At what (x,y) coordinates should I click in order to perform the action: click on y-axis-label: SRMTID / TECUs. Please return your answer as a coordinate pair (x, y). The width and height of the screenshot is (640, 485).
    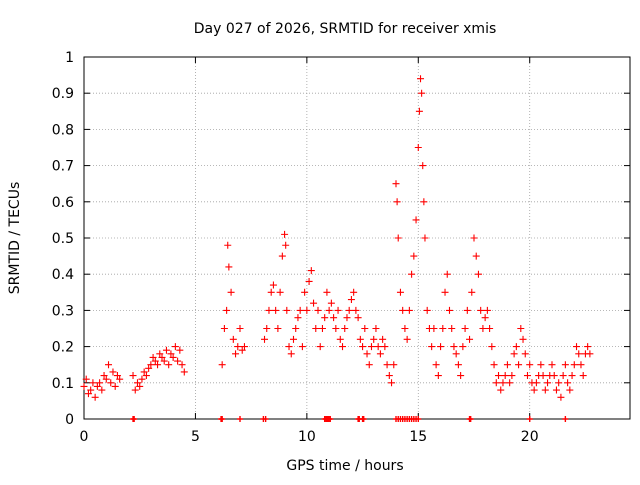
    Looking at the image, I should click on (15, 238).